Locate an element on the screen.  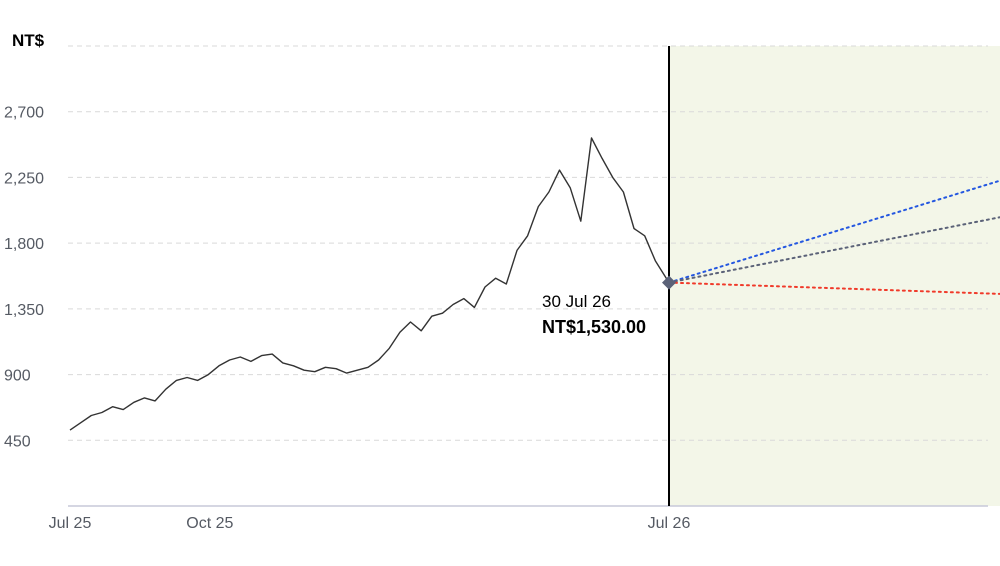
current-price-annotation: 30 Jul 26 NT$1,530.00 is located at coordinates (594, 314).